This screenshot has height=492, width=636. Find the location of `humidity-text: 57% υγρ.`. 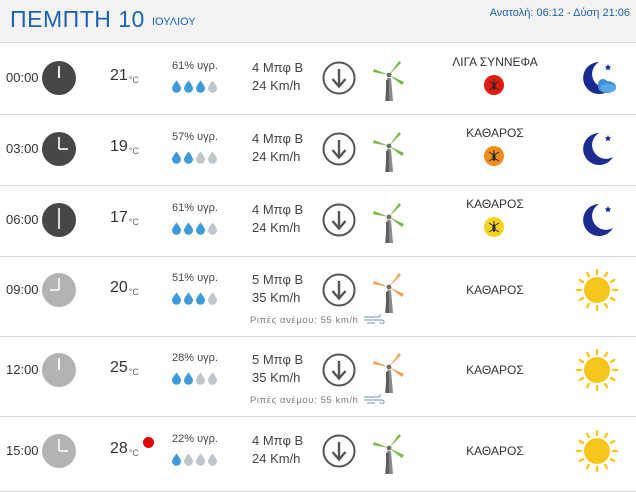

humidity-text: 57% υγρ. is located at coordinates (195, 137).